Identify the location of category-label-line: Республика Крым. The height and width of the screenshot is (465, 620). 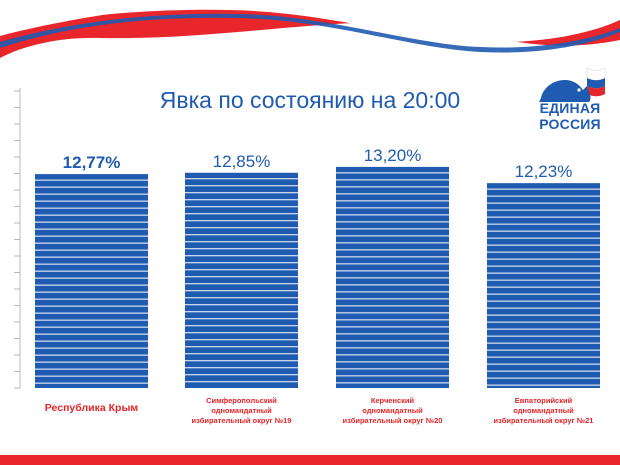
(92, 408).